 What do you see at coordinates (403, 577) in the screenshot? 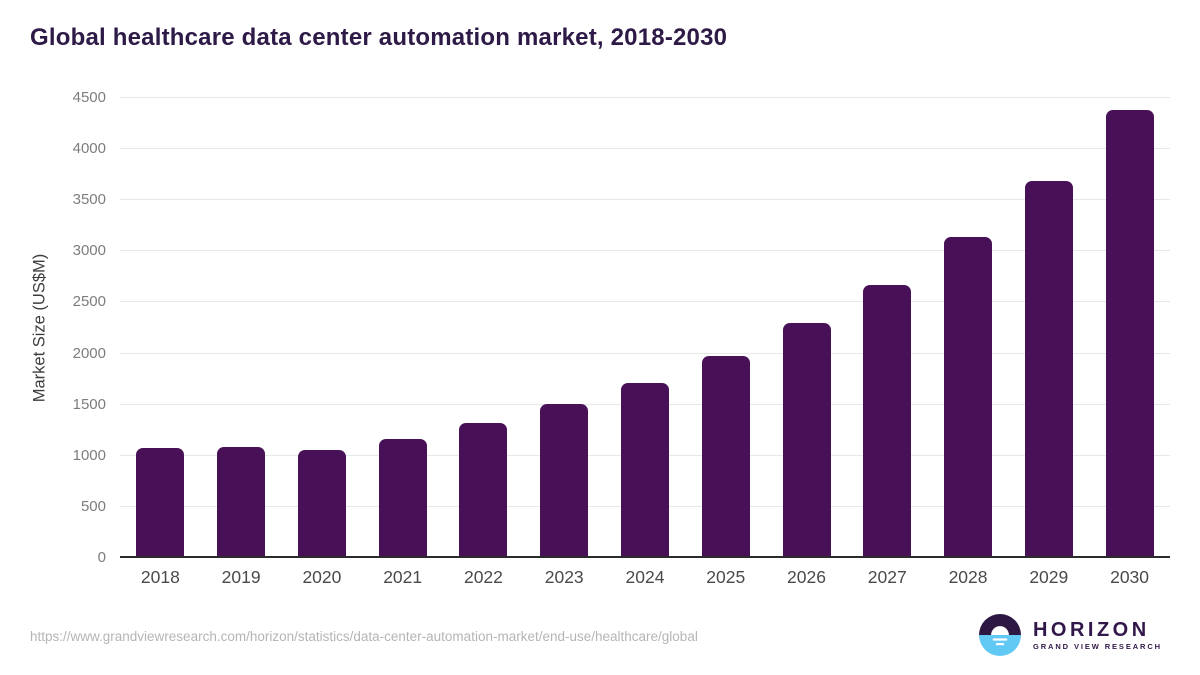
I see `x-tick-label-2021: 2021` at bounding box center [403, 577].